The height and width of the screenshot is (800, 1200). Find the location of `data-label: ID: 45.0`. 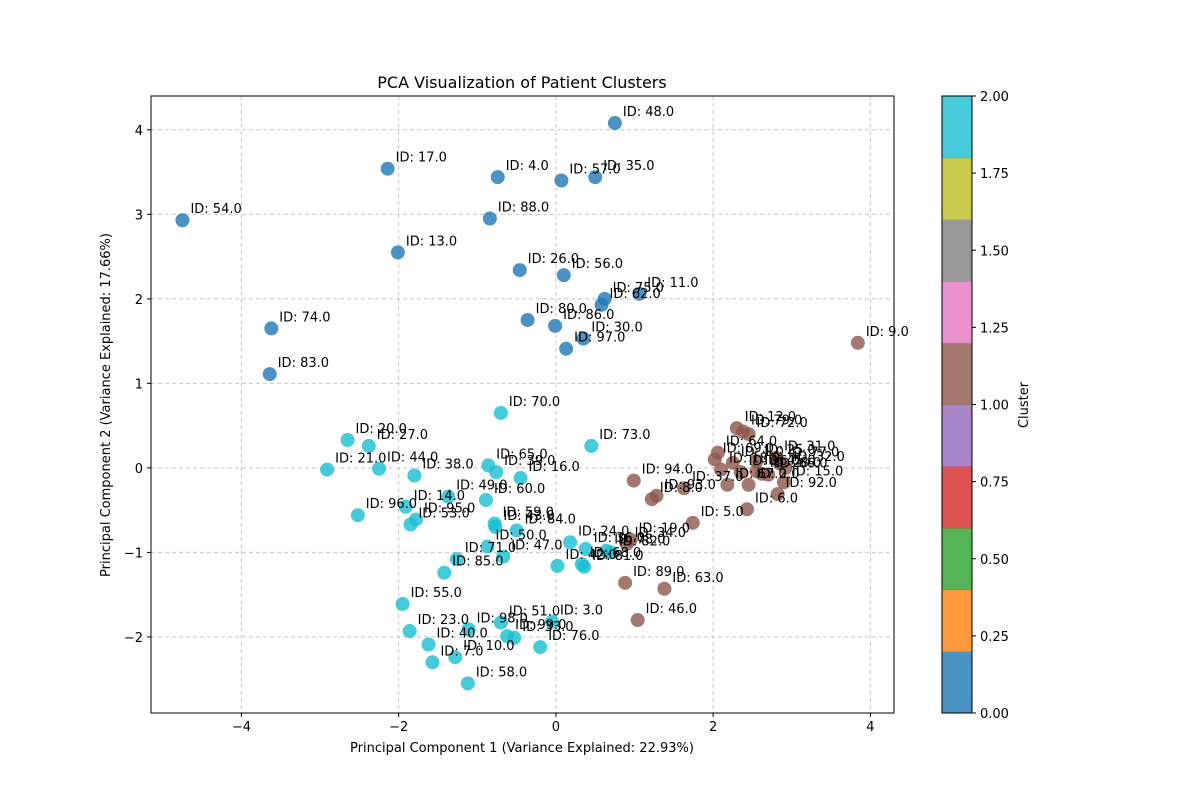

data-label: ID: 45.0 is located at coordinates (789, 460).